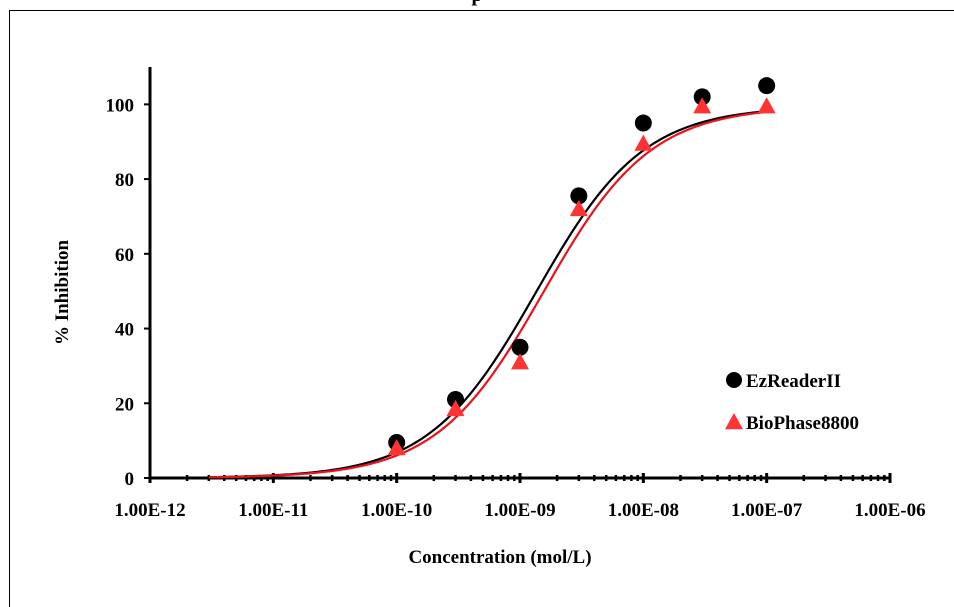 This screenshot has height=607, width=954. I want to click on legend-label: EzReaderII, so click(793, 381).